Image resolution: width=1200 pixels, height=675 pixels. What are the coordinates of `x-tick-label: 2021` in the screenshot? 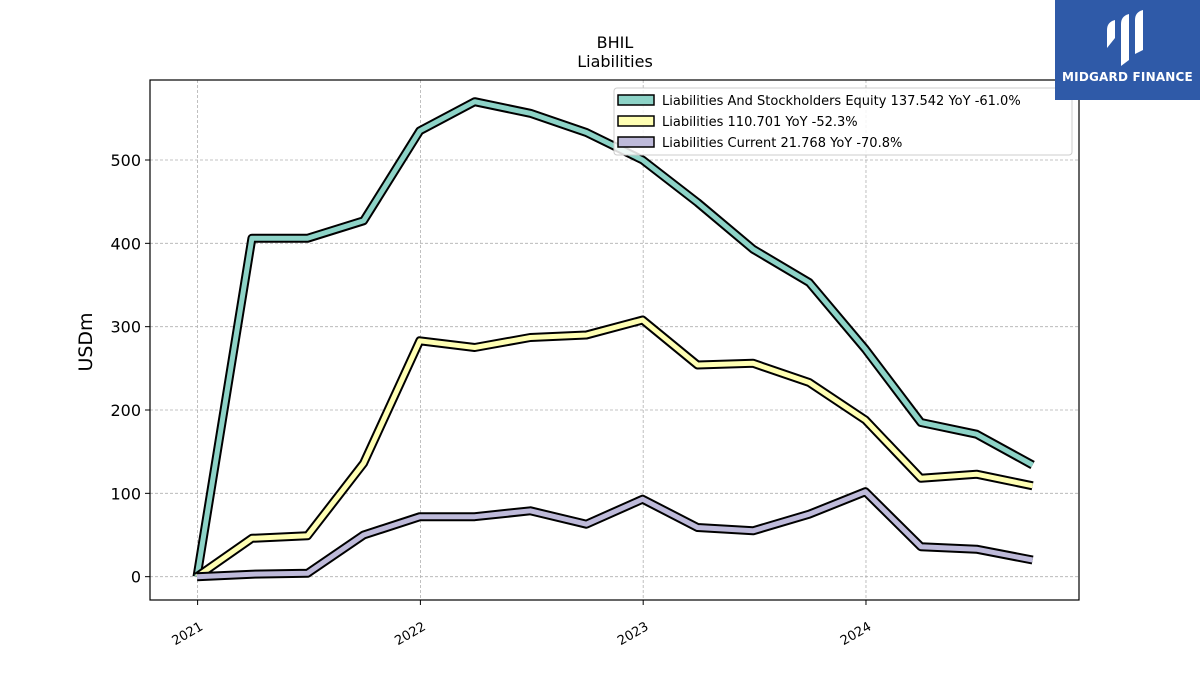 It's located at (188, 634).